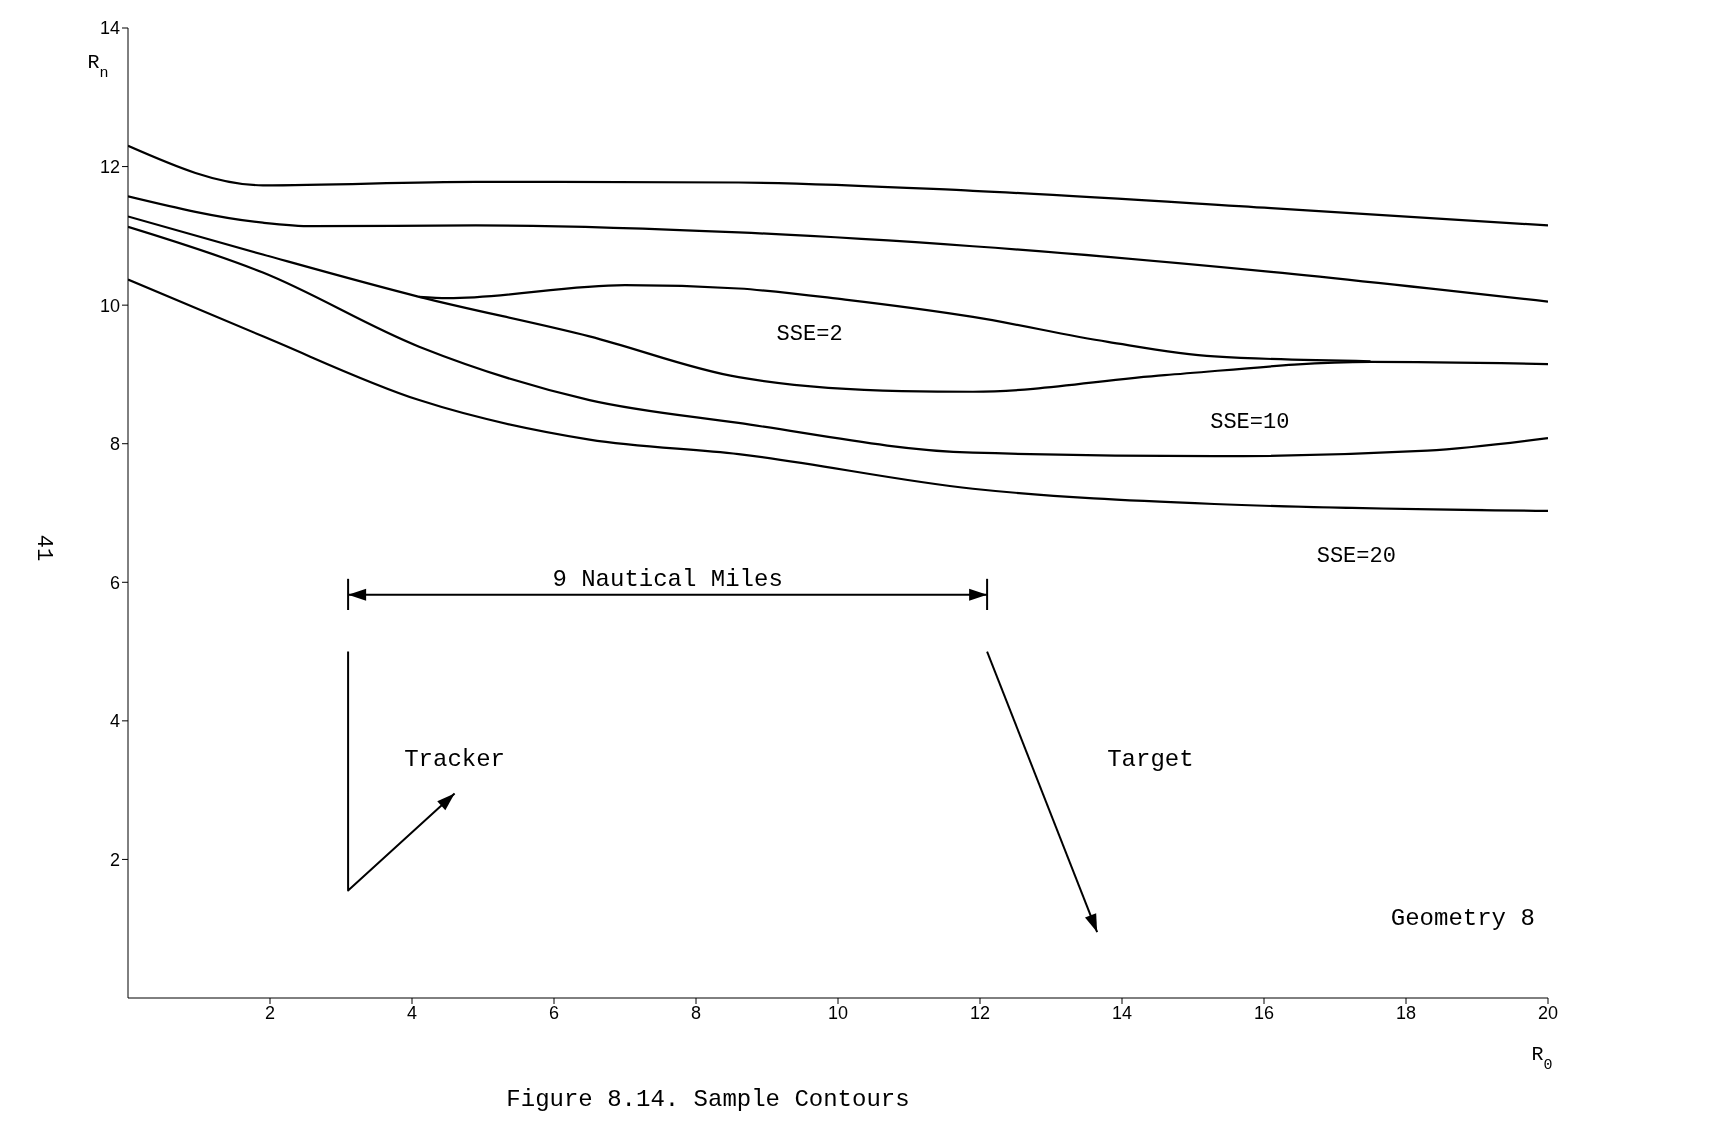  What do you see at coordinates (1548, 1012) in the screenshot?
I see `x-tick-label: 20` at bounding box center [1548, 1012].